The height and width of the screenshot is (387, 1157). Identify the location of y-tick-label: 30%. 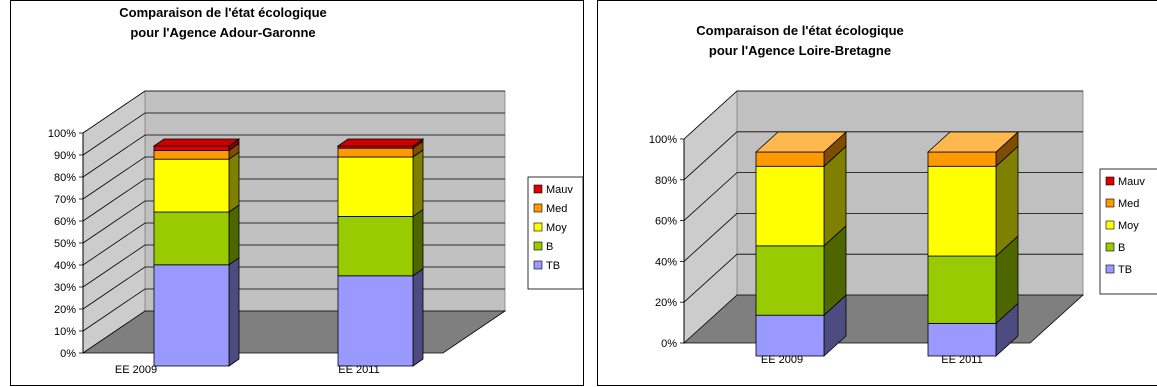
(65, 288).